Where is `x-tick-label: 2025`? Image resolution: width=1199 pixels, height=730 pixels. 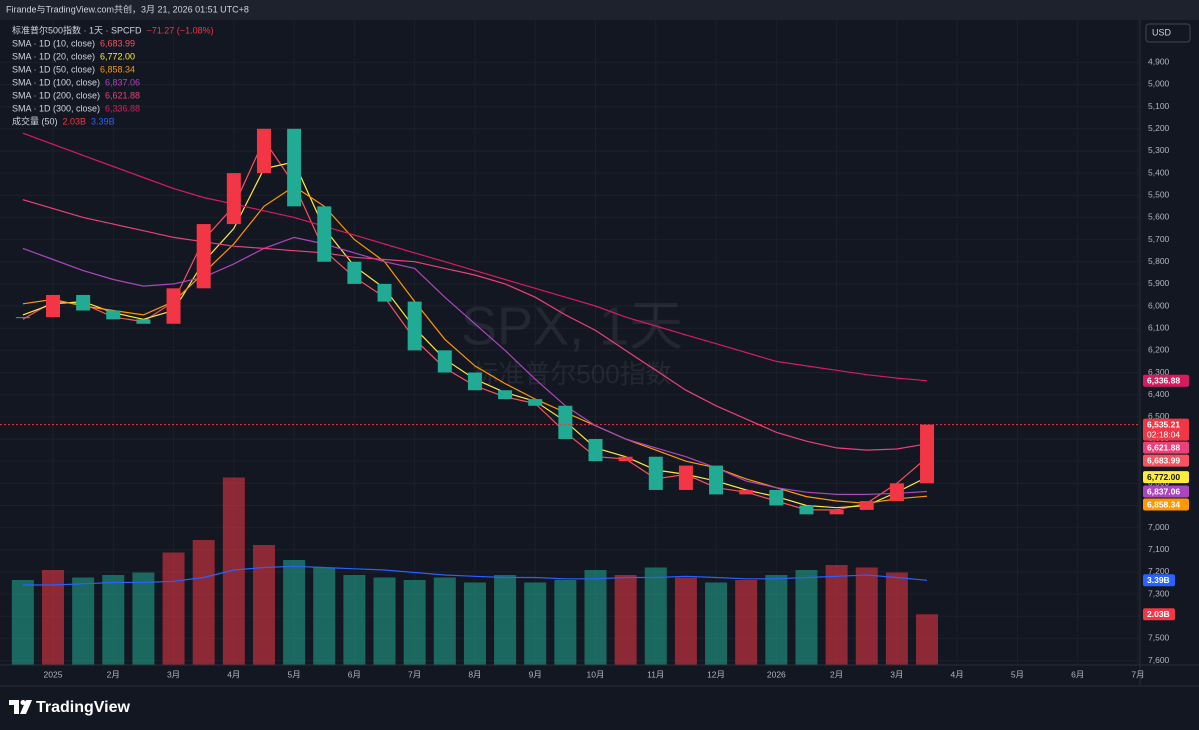
x-tick-label: 2025 is located at coordinates (53, 674).